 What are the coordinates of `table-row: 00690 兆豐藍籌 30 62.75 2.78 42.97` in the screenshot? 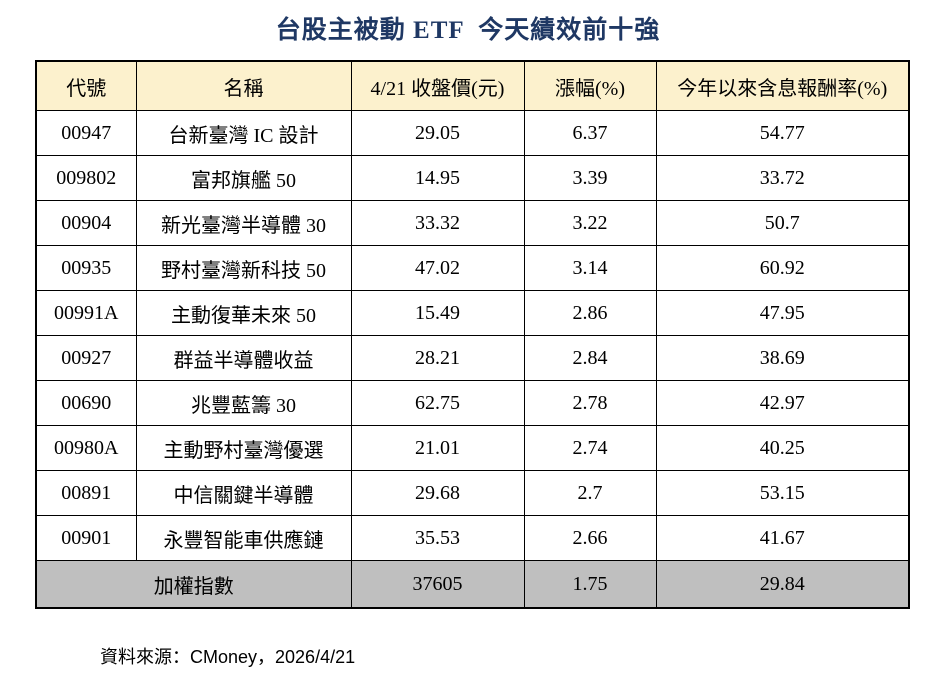 It's located at (472, 403).